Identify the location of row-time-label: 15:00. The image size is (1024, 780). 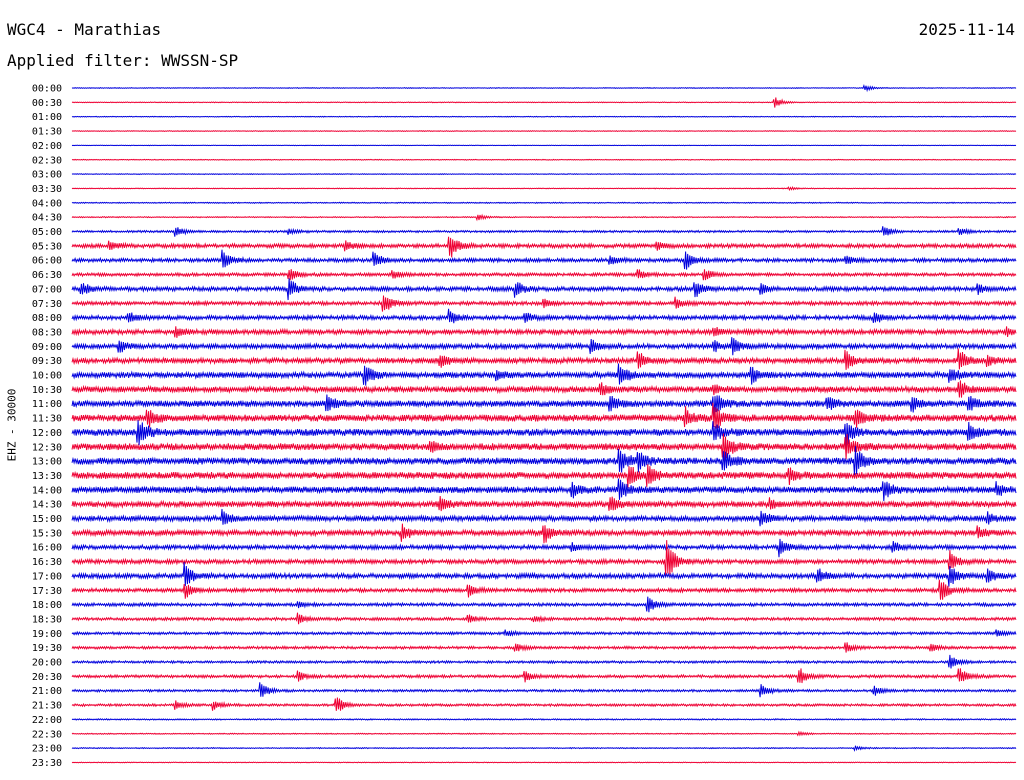
(47, 519).